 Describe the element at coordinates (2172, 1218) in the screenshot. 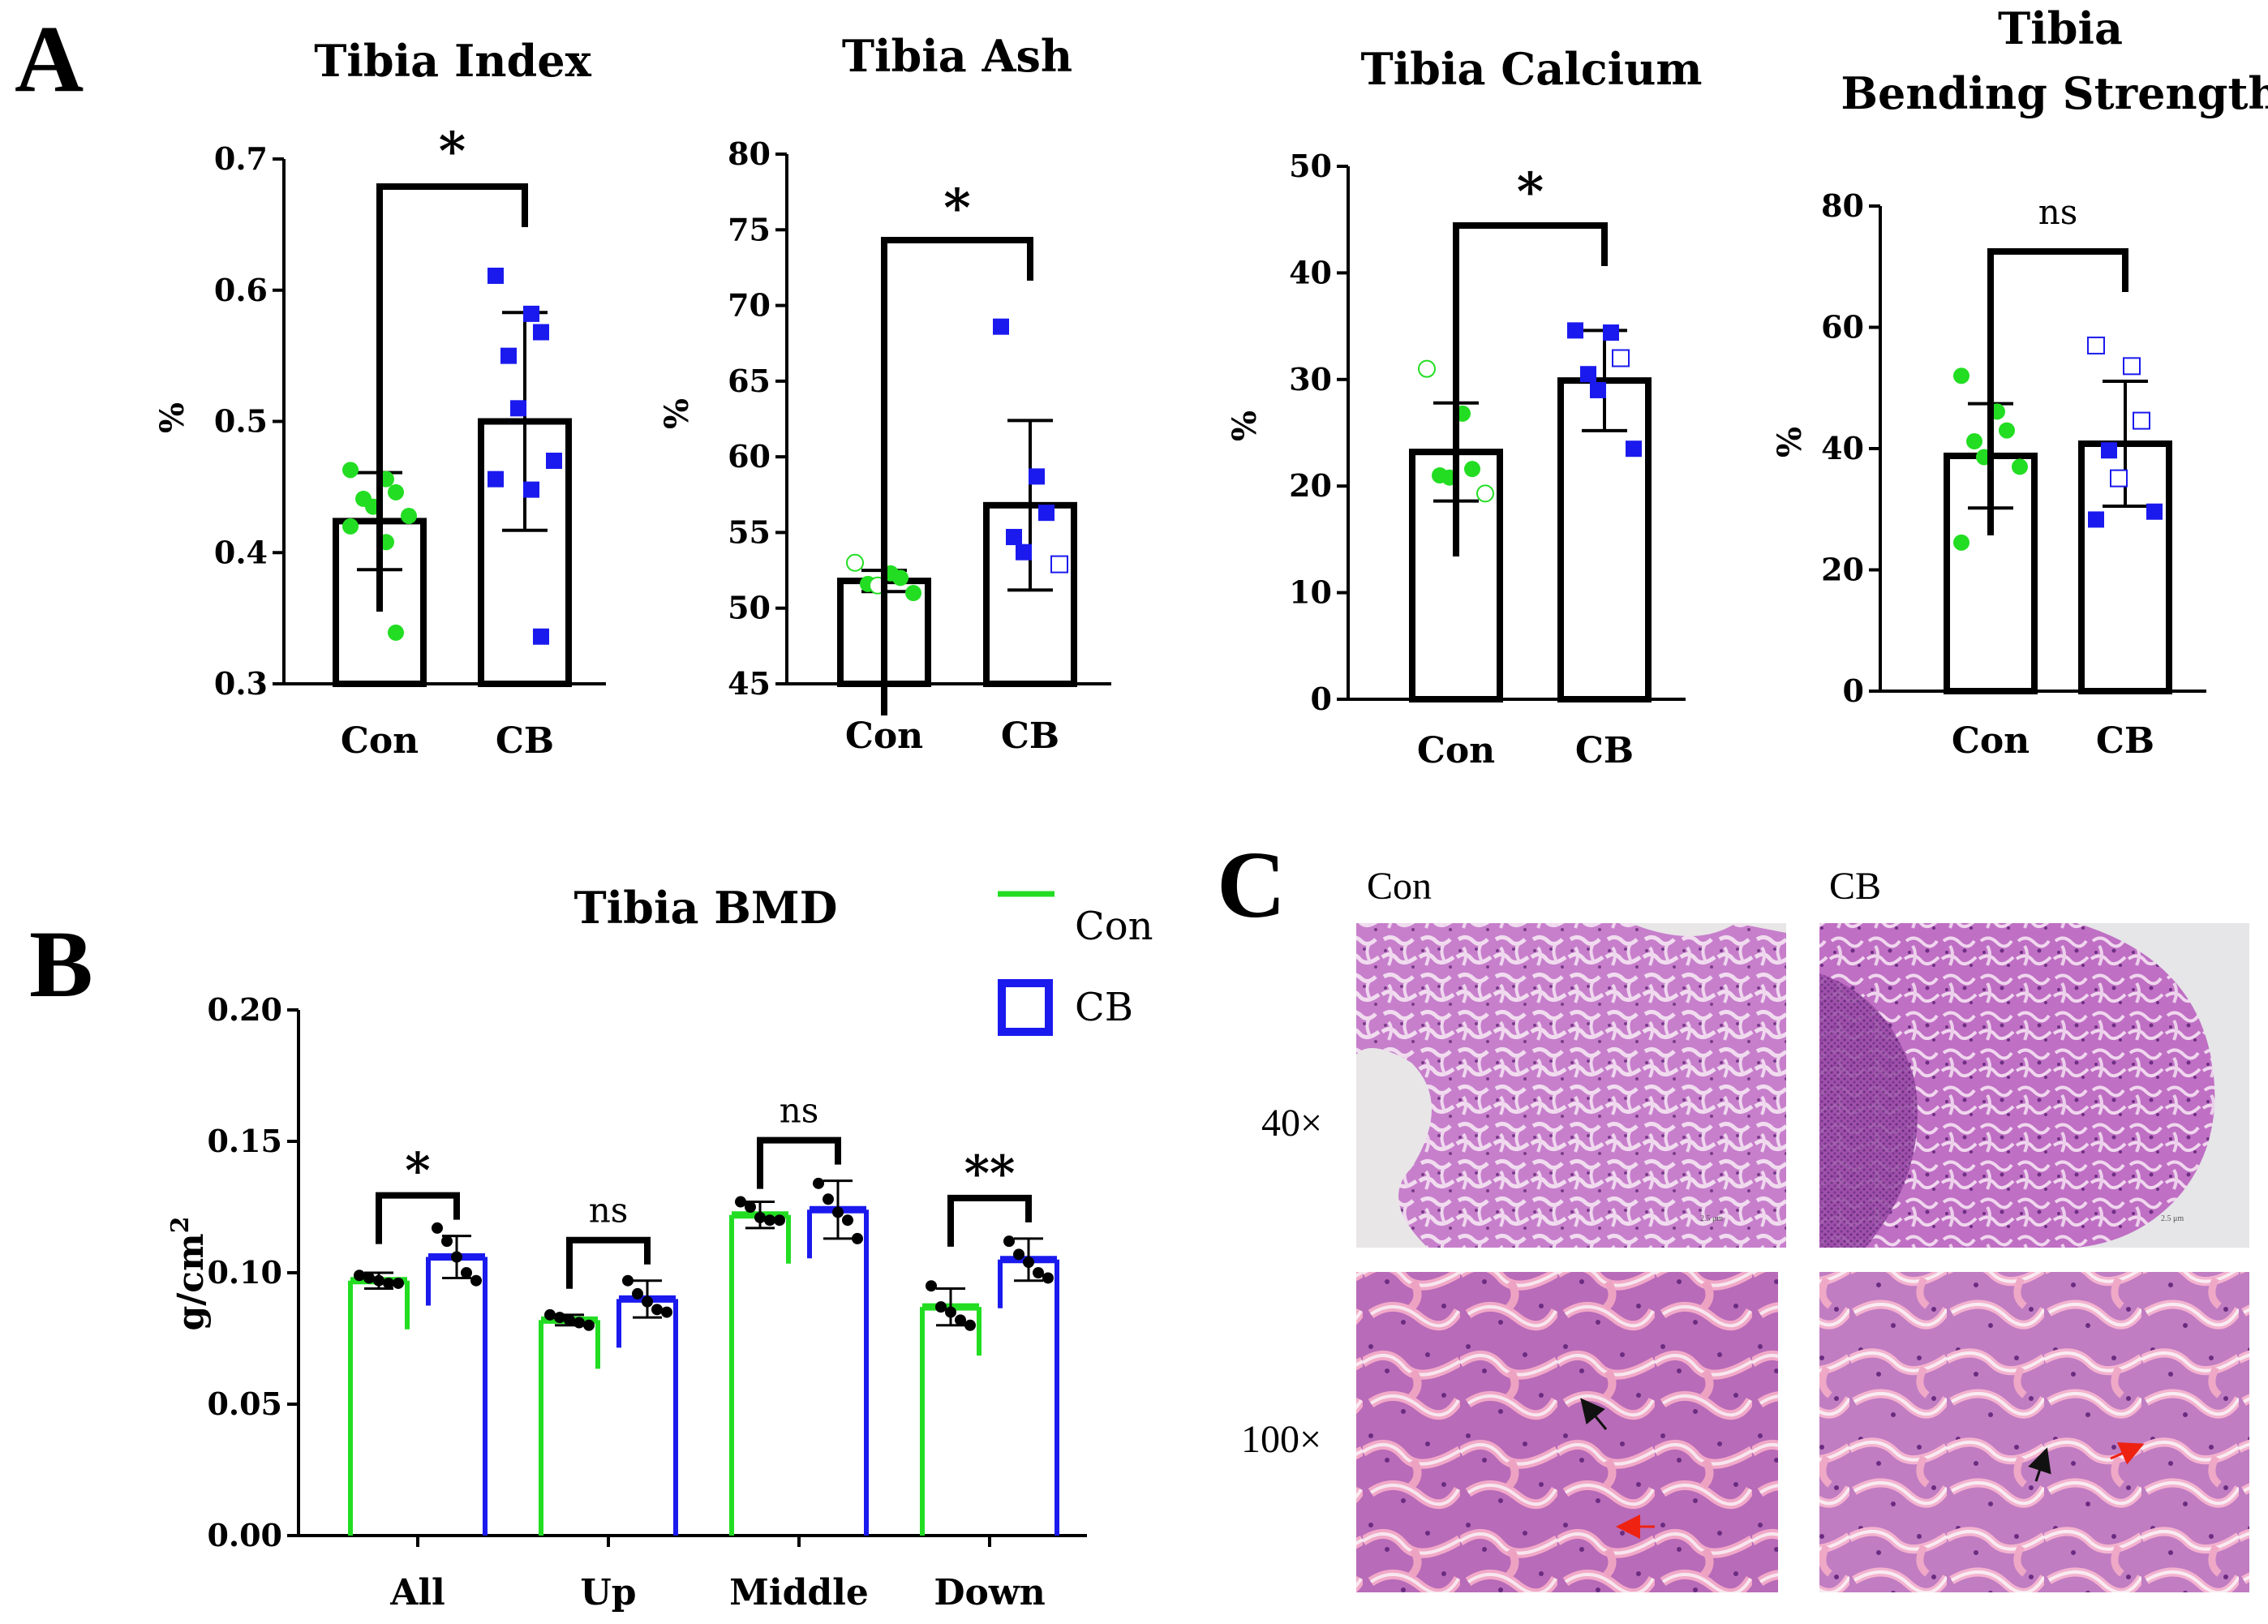

I see `svg-text: 2.5 μm` at that location.